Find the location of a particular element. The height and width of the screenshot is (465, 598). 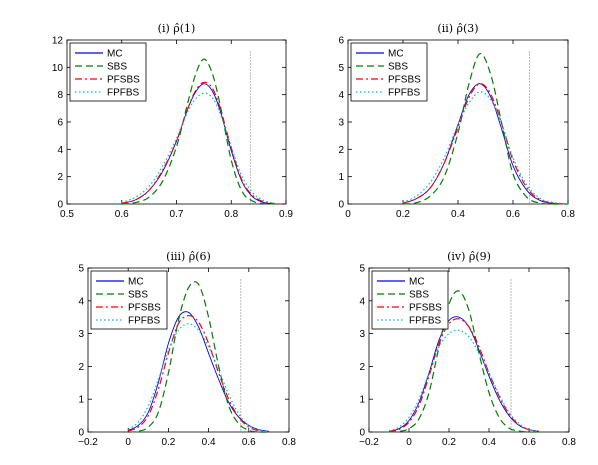

y-tick-label: 8 is located at coordinates (60, 95).